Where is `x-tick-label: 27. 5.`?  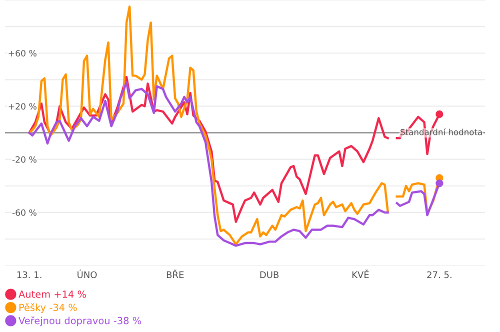
x-tick-label: 27. 5. is located at coordinates (439, 274).